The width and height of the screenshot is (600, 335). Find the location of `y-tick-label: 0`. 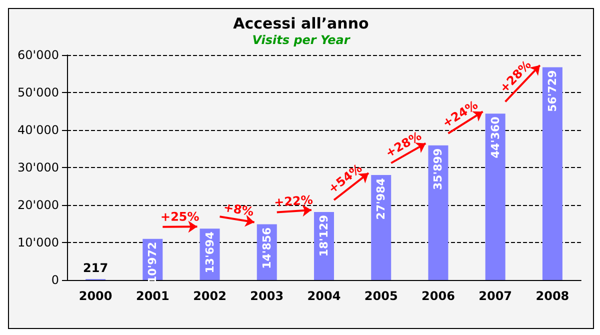

y-tick-label: 0 is located at coordinates (55, 280).